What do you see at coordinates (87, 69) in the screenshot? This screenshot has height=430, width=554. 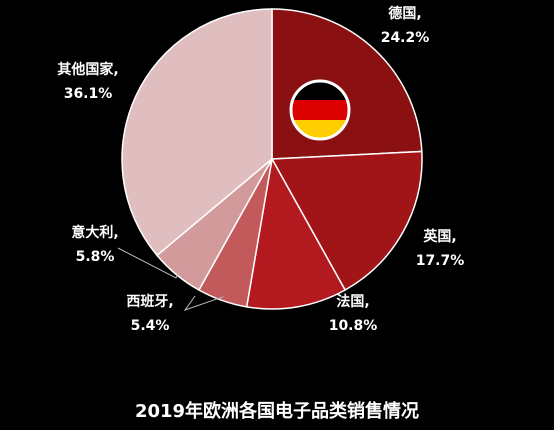 I see `slice-label: 其他国家,` at bounding box center [87, 69].